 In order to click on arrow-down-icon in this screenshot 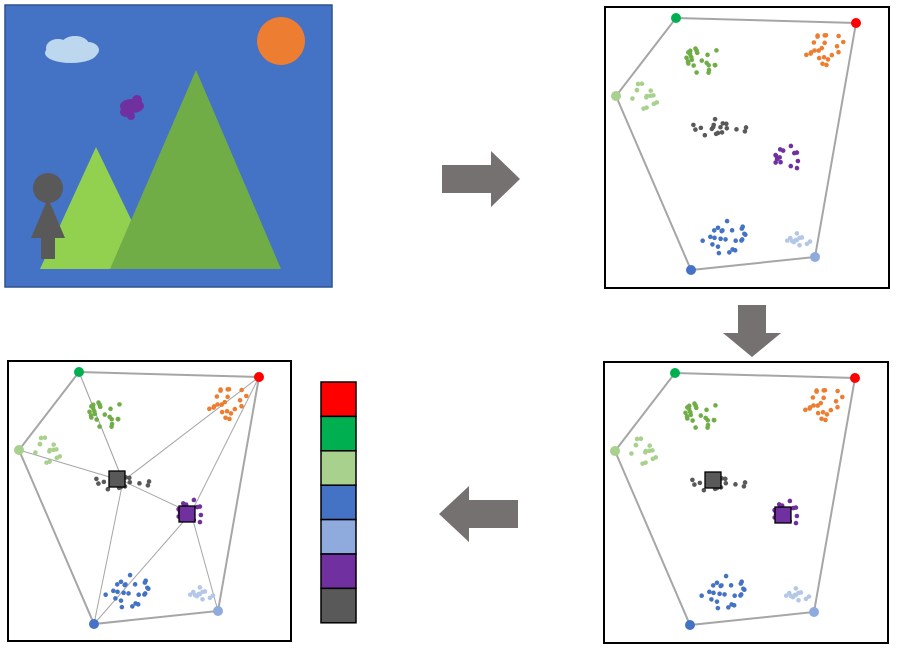, I will do `click(752, 331)`.